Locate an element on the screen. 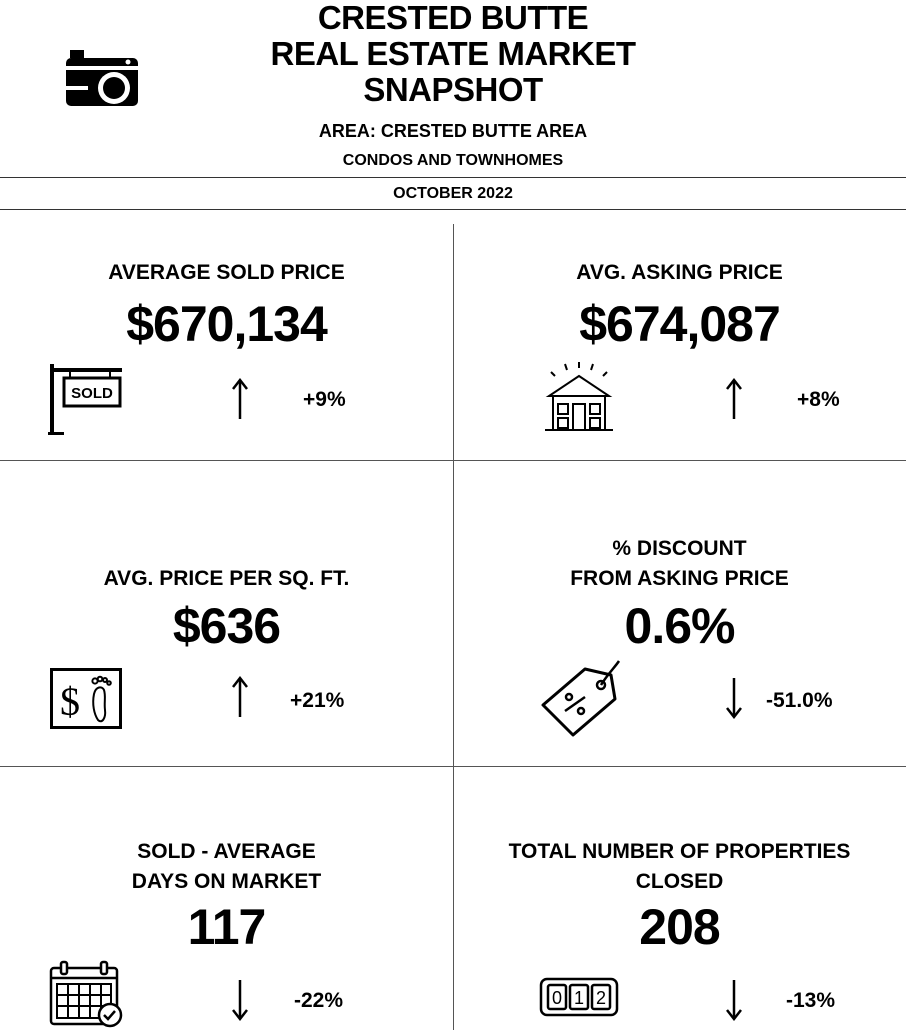 The height and width of the screenshot is (1033, 906). metric-label: AVERAGE SOLD PRICE is located at coordinates (226, 273).